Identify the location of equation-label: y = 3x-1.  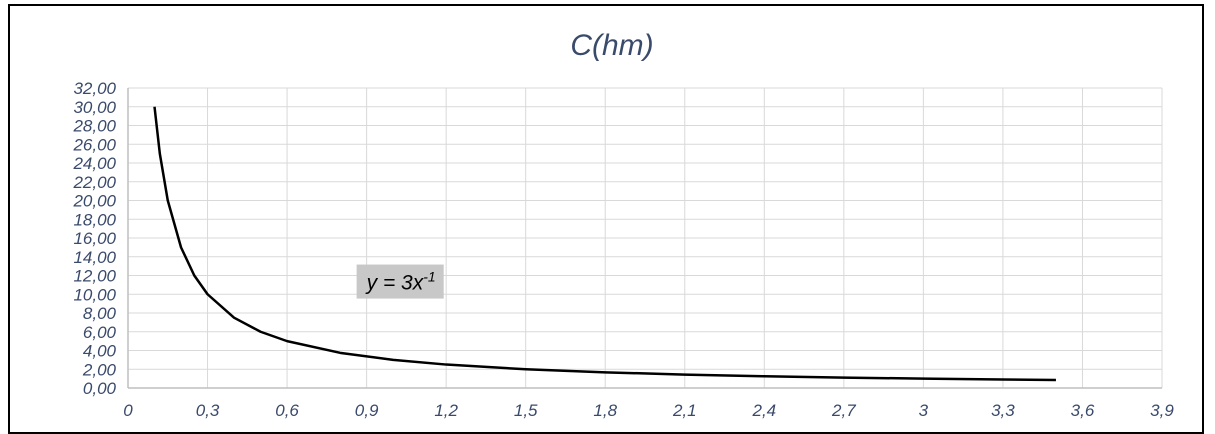
(400, 282).